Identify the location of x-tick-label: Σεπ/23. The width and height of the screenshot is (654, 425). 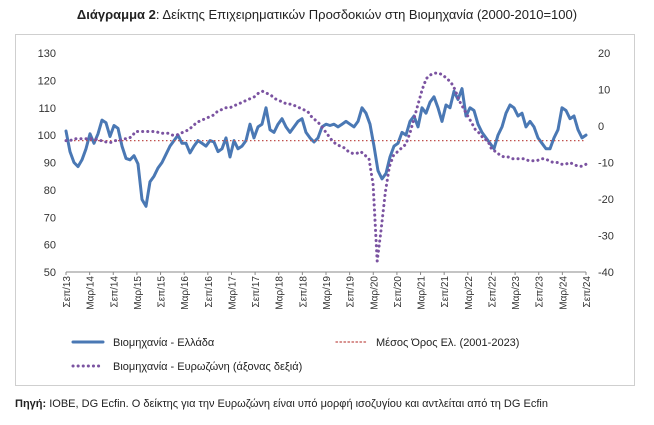
(540, 292).